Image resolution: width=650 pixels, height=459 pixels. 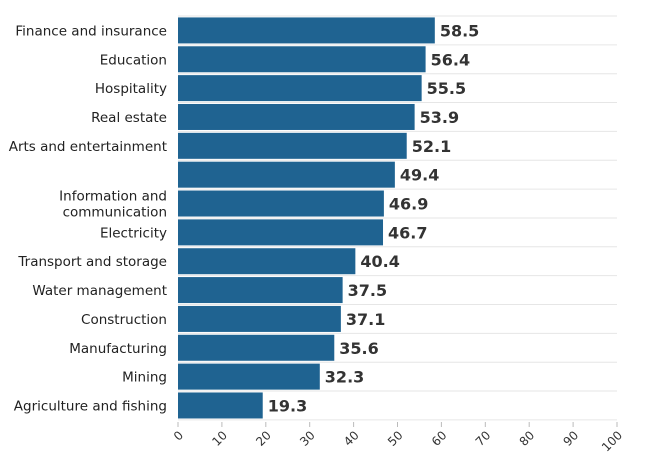 I want to click on category-label: Agriculture and fishing, so click(x=90, y=406).